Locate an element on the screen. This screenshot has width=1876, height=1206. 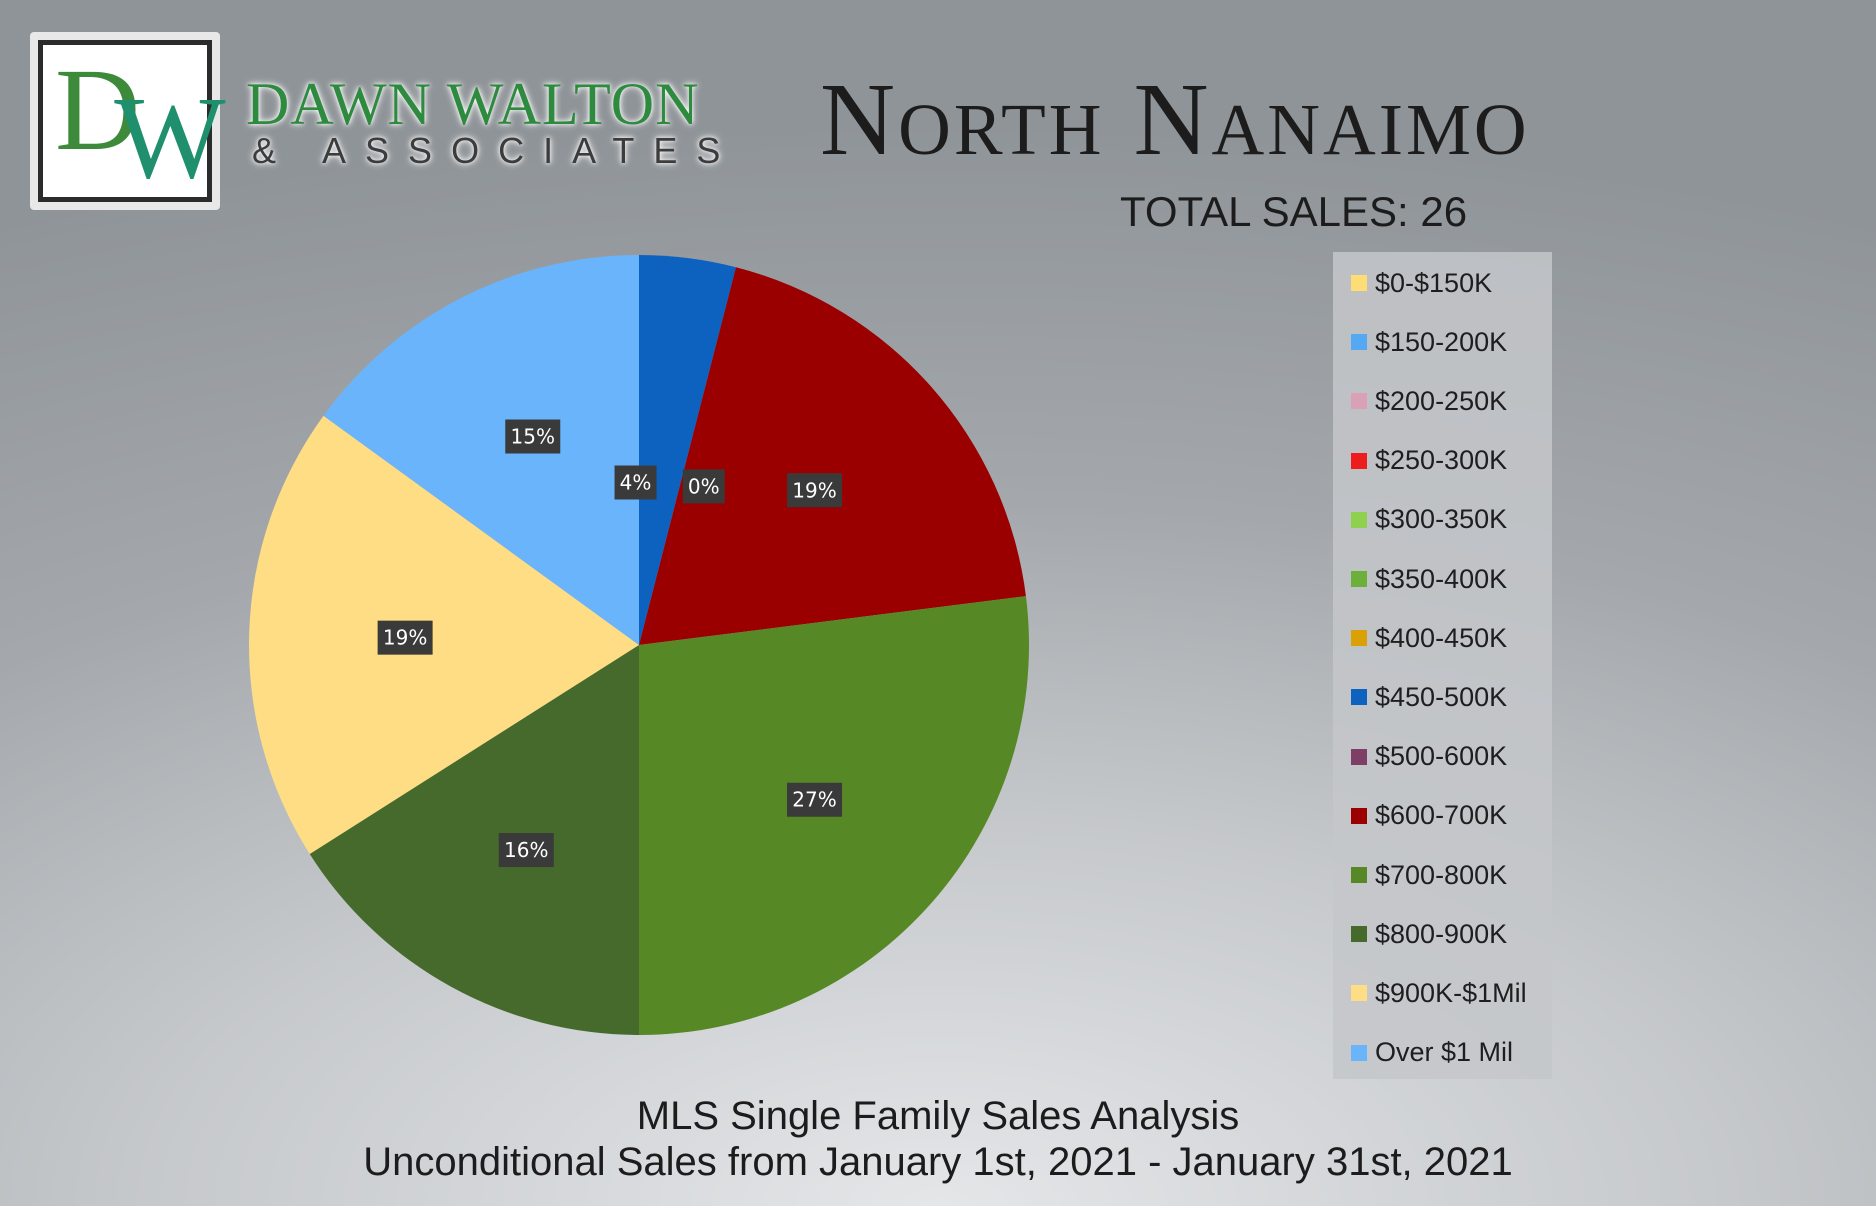
legend-label: $150-200K is located at coordinates (1441, 341).